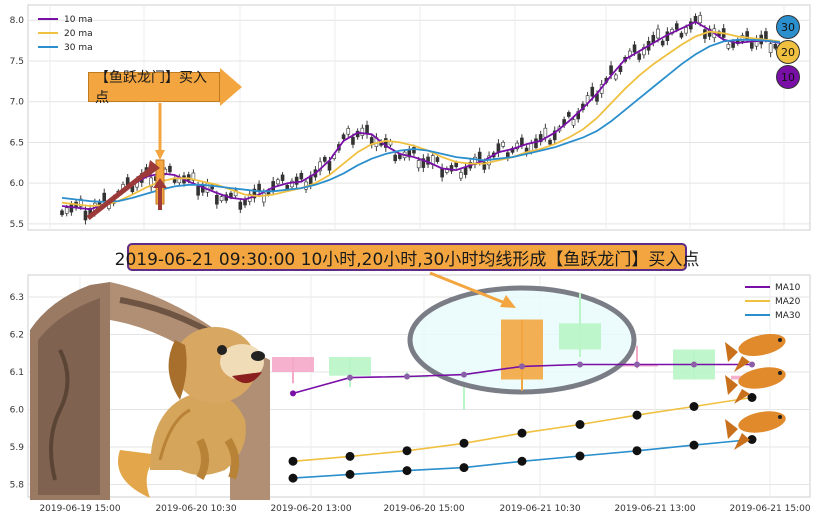  I want to click on top-y-tick-label: 7.0, so click(17, 103).